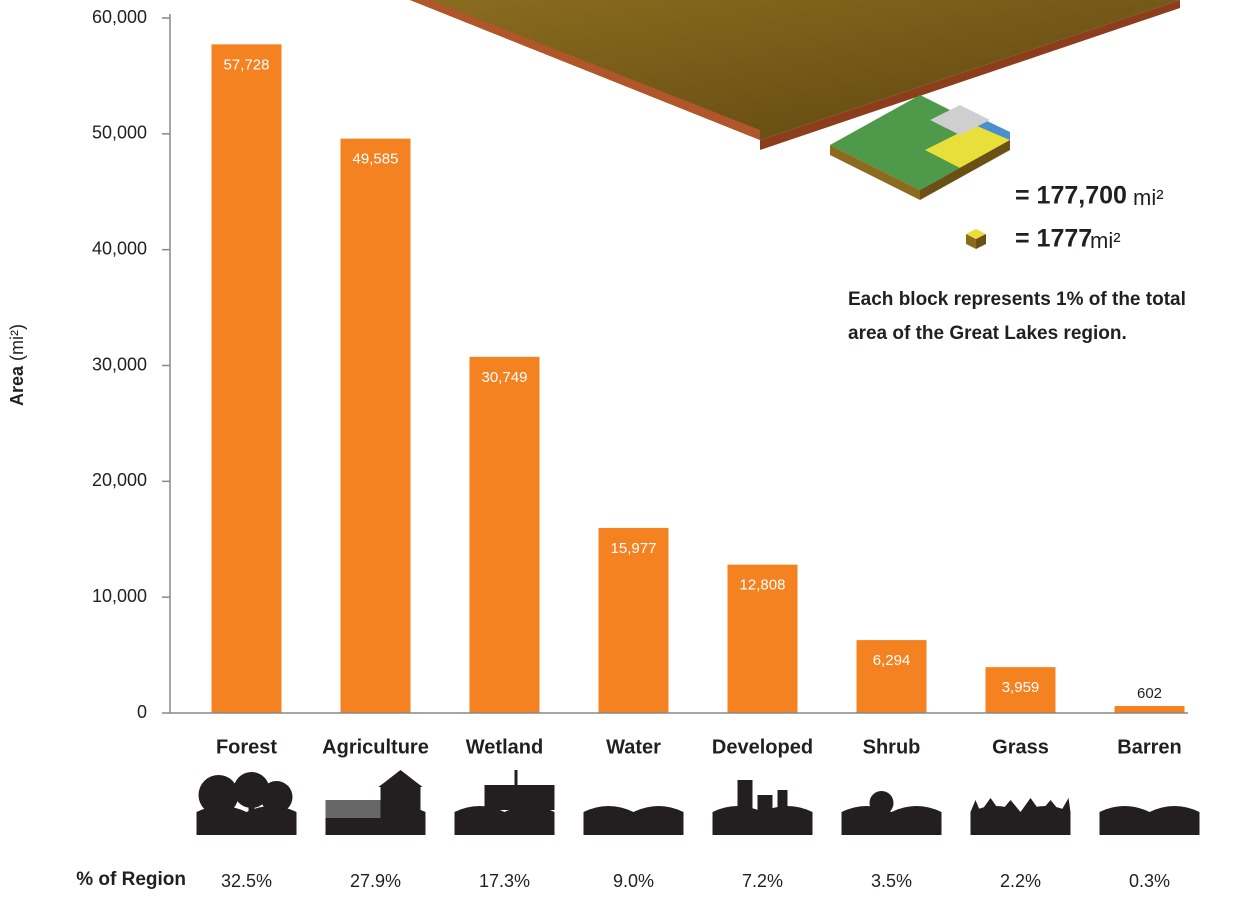  I want to click on legend-note: Each block represents 1% of the total, so click(1017, 299).